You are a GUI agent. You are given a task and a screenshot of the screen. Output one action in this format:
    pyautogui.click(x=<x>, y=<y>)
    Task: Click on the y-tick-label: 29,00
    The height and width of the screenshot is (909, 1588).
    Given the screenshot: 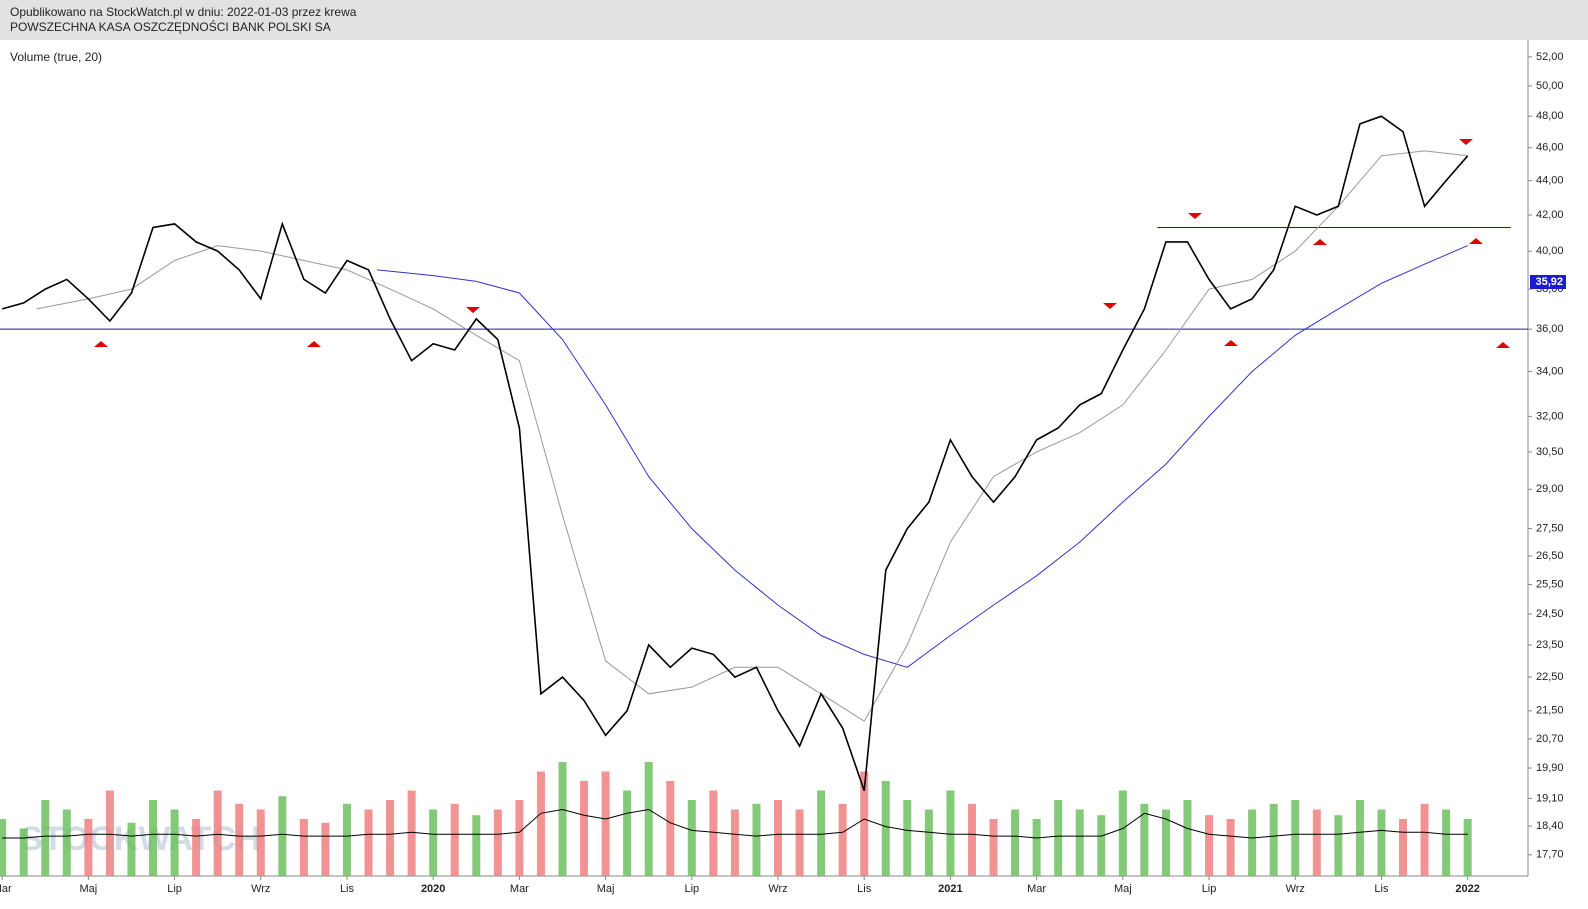 What is the action you would take?
    pyautogui.click(x=1550, y=489)
    